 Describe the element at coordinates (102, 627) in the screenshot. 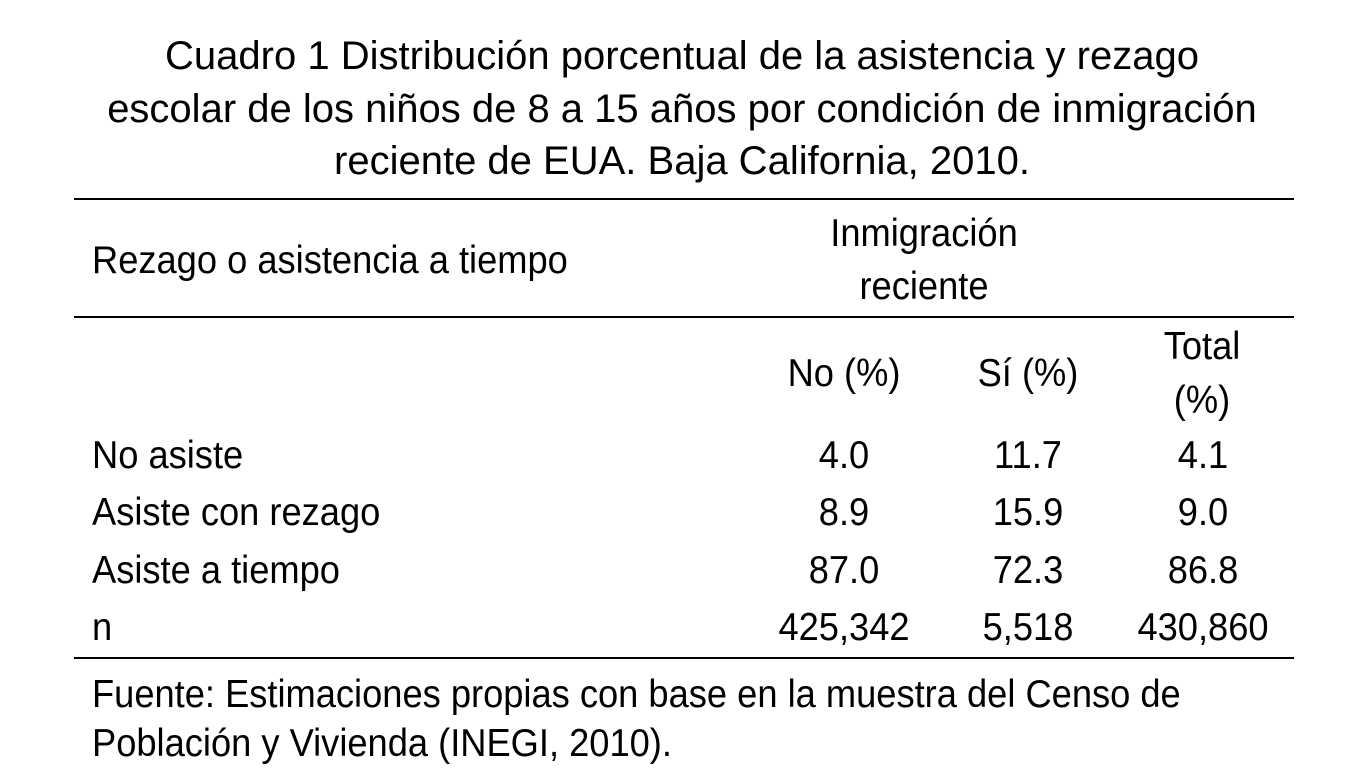

I see `row-label: n` at that location.